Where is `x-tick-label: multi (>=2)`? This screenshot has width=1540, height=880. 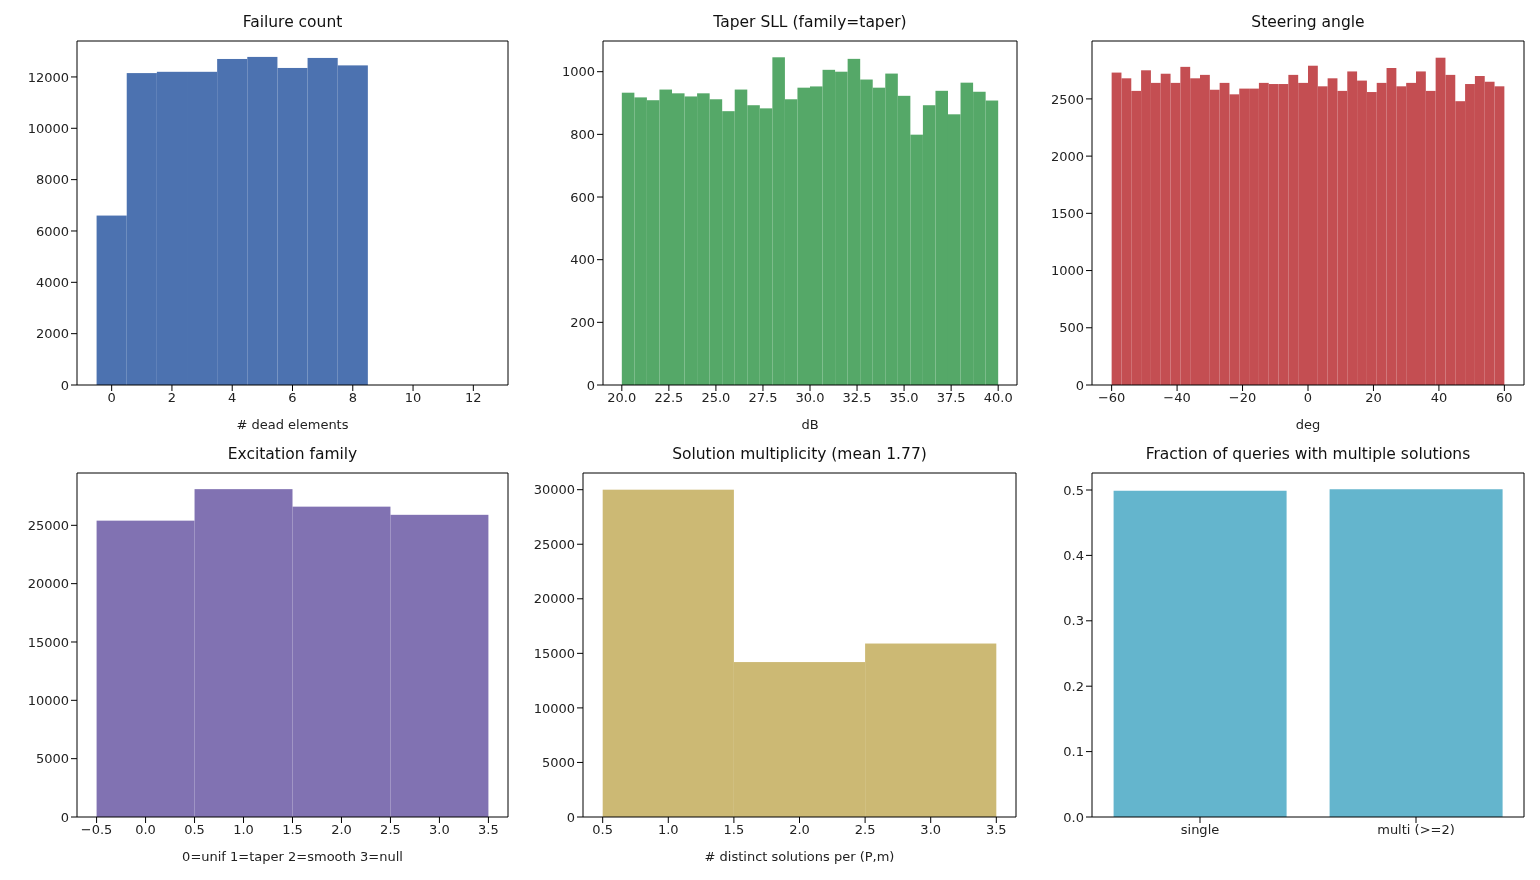
x-tick-label: multi (>=2) is located at coordinates (1416, 830).